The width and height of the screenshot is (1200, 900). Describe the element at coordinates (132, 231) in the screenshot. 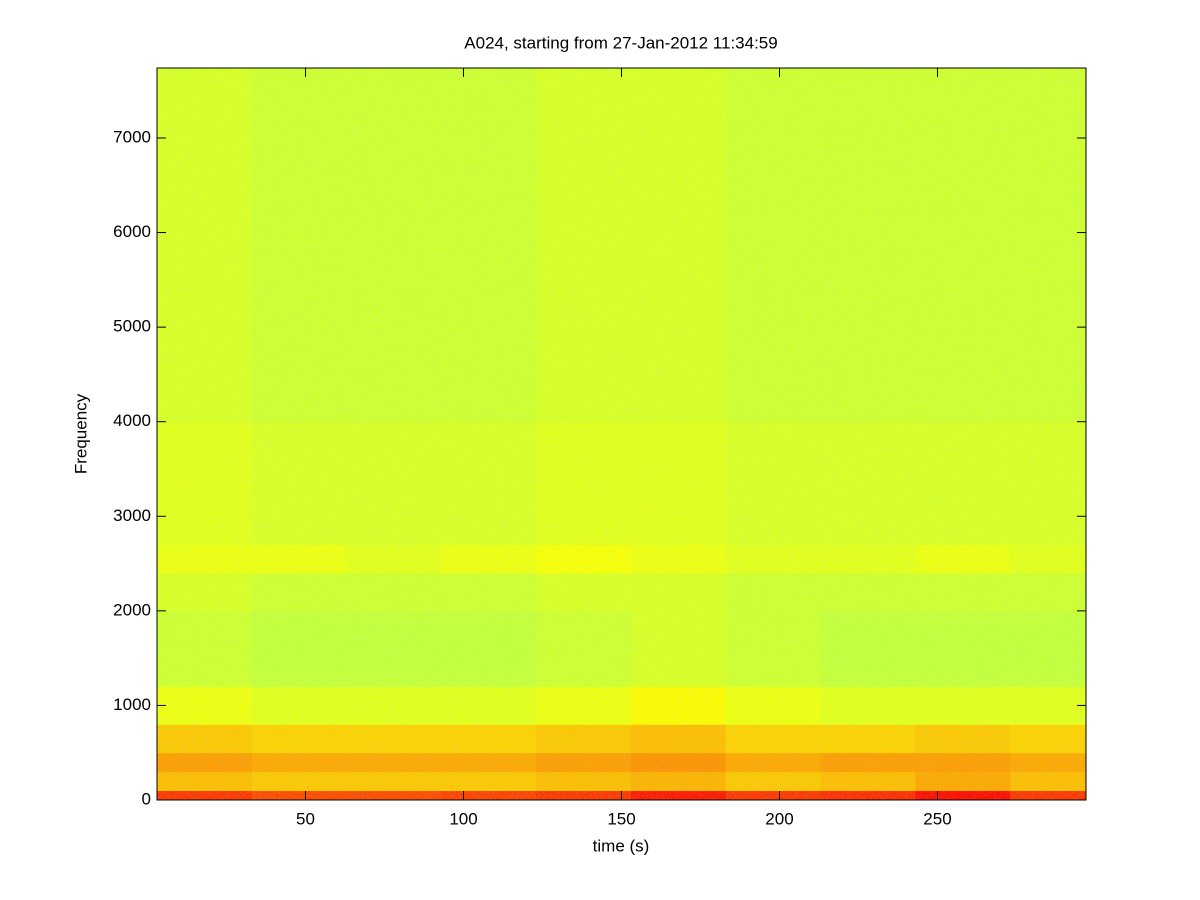

I see `y-tick-label: 6000` at that location.